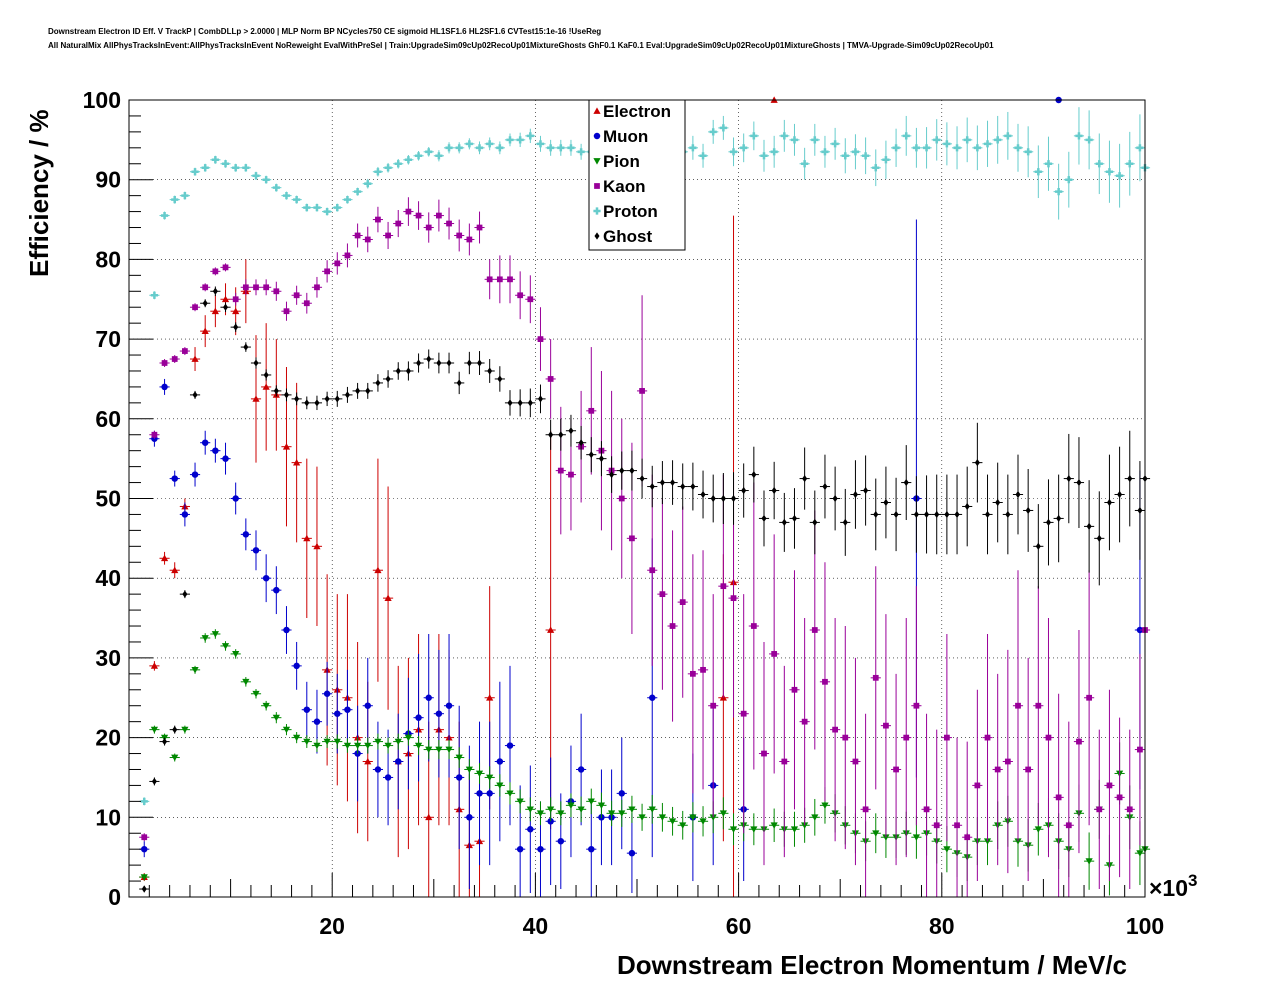  Describe the element at coordinates (332, 926) in the screenshot. I see `x-tick-label: 20` at that location.